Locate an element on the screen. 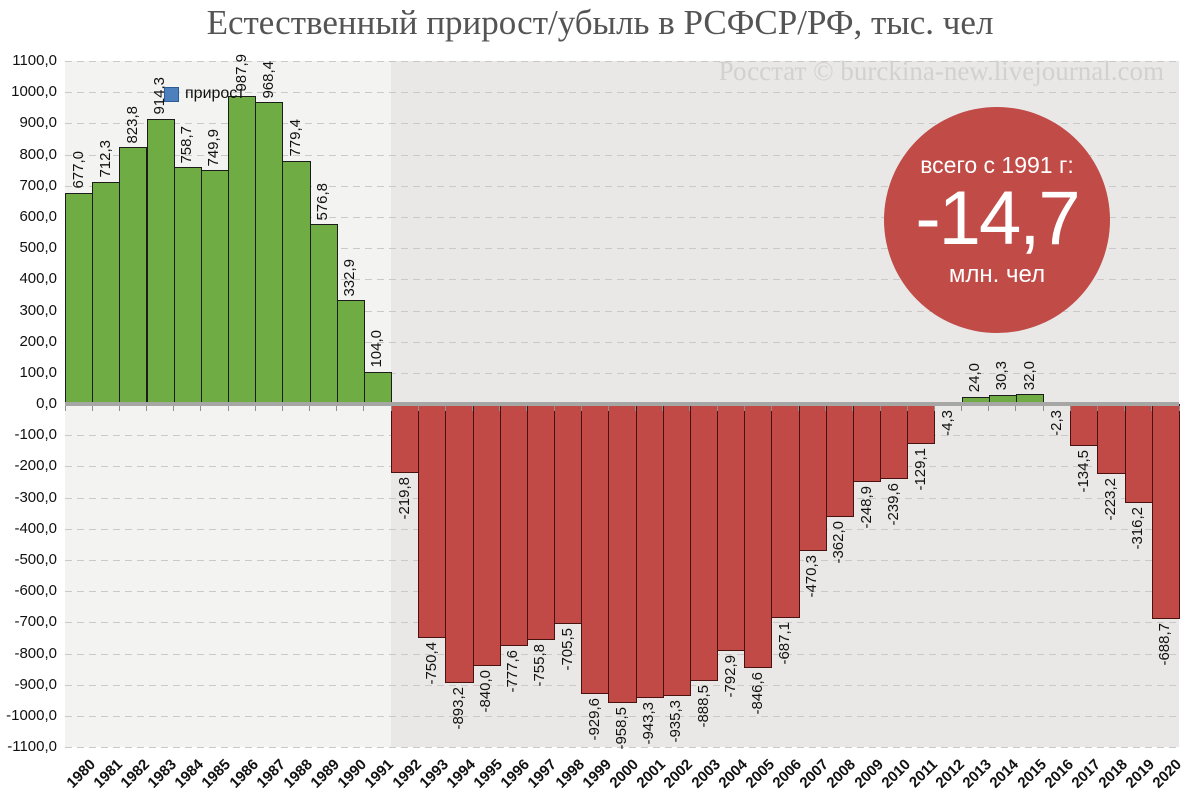  y-axis-tick-label: -400,0 is located at coordinates (35, 528).